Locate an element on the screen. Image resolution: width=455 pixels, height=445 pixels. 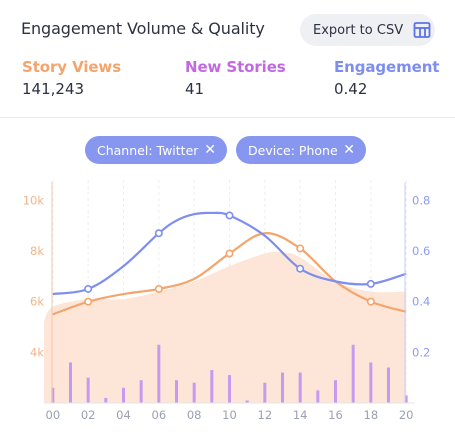
x-tick-label: 02 is located at coordinates (88, 415).